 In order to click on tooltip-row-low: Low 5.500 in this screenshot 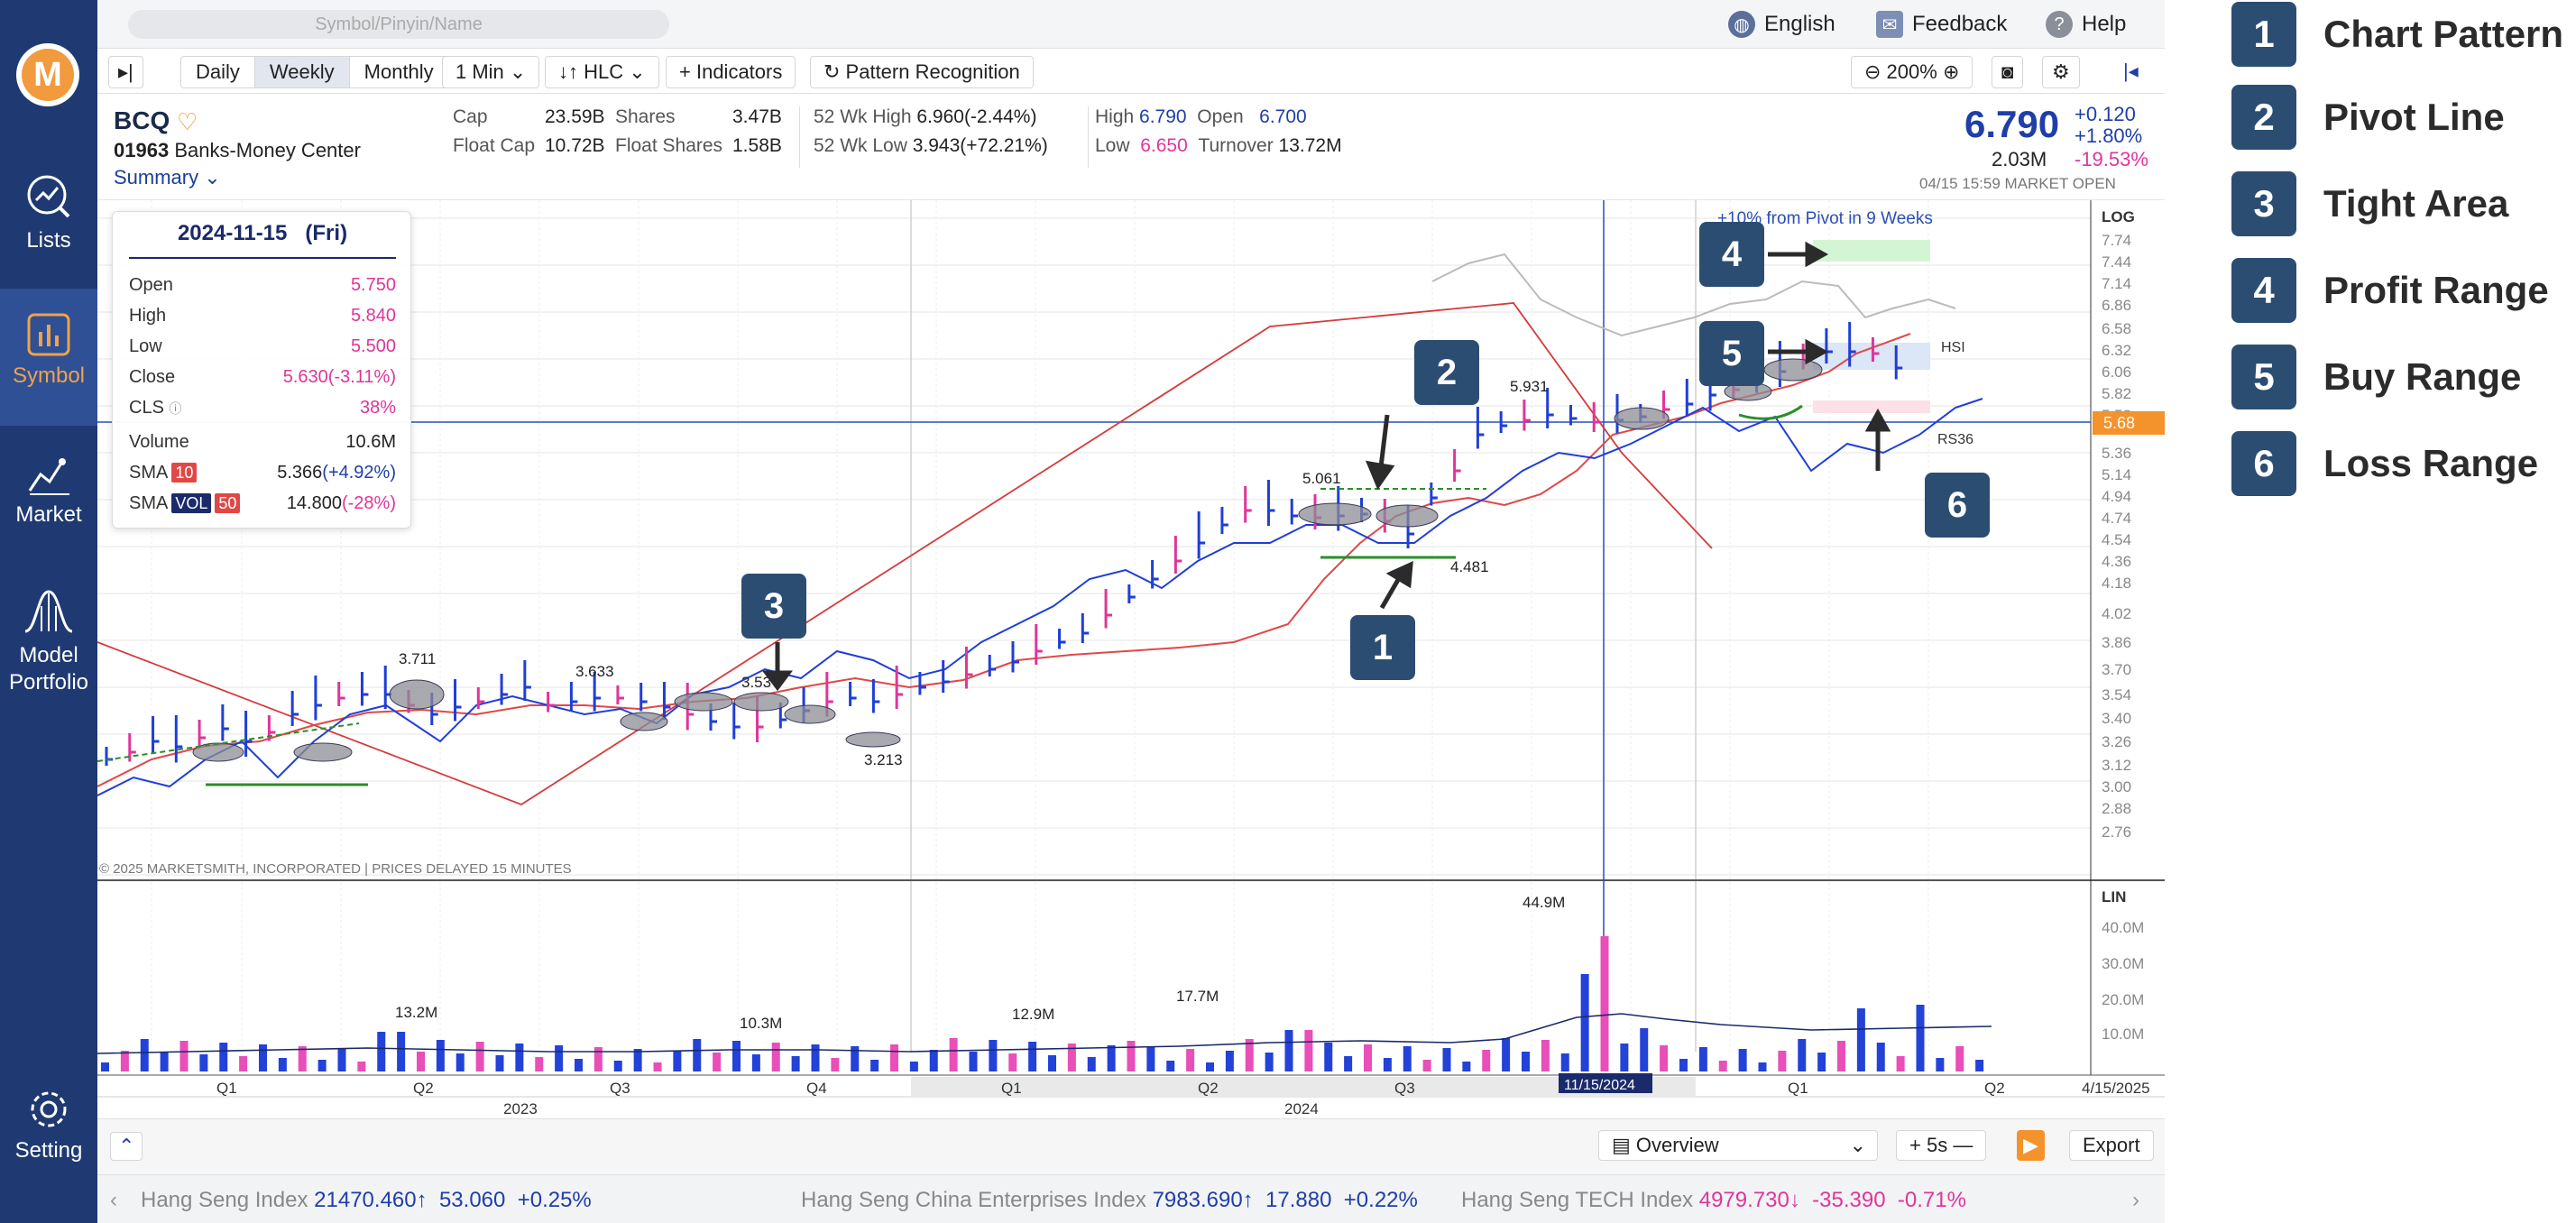, I will do `click(262, 346)`.